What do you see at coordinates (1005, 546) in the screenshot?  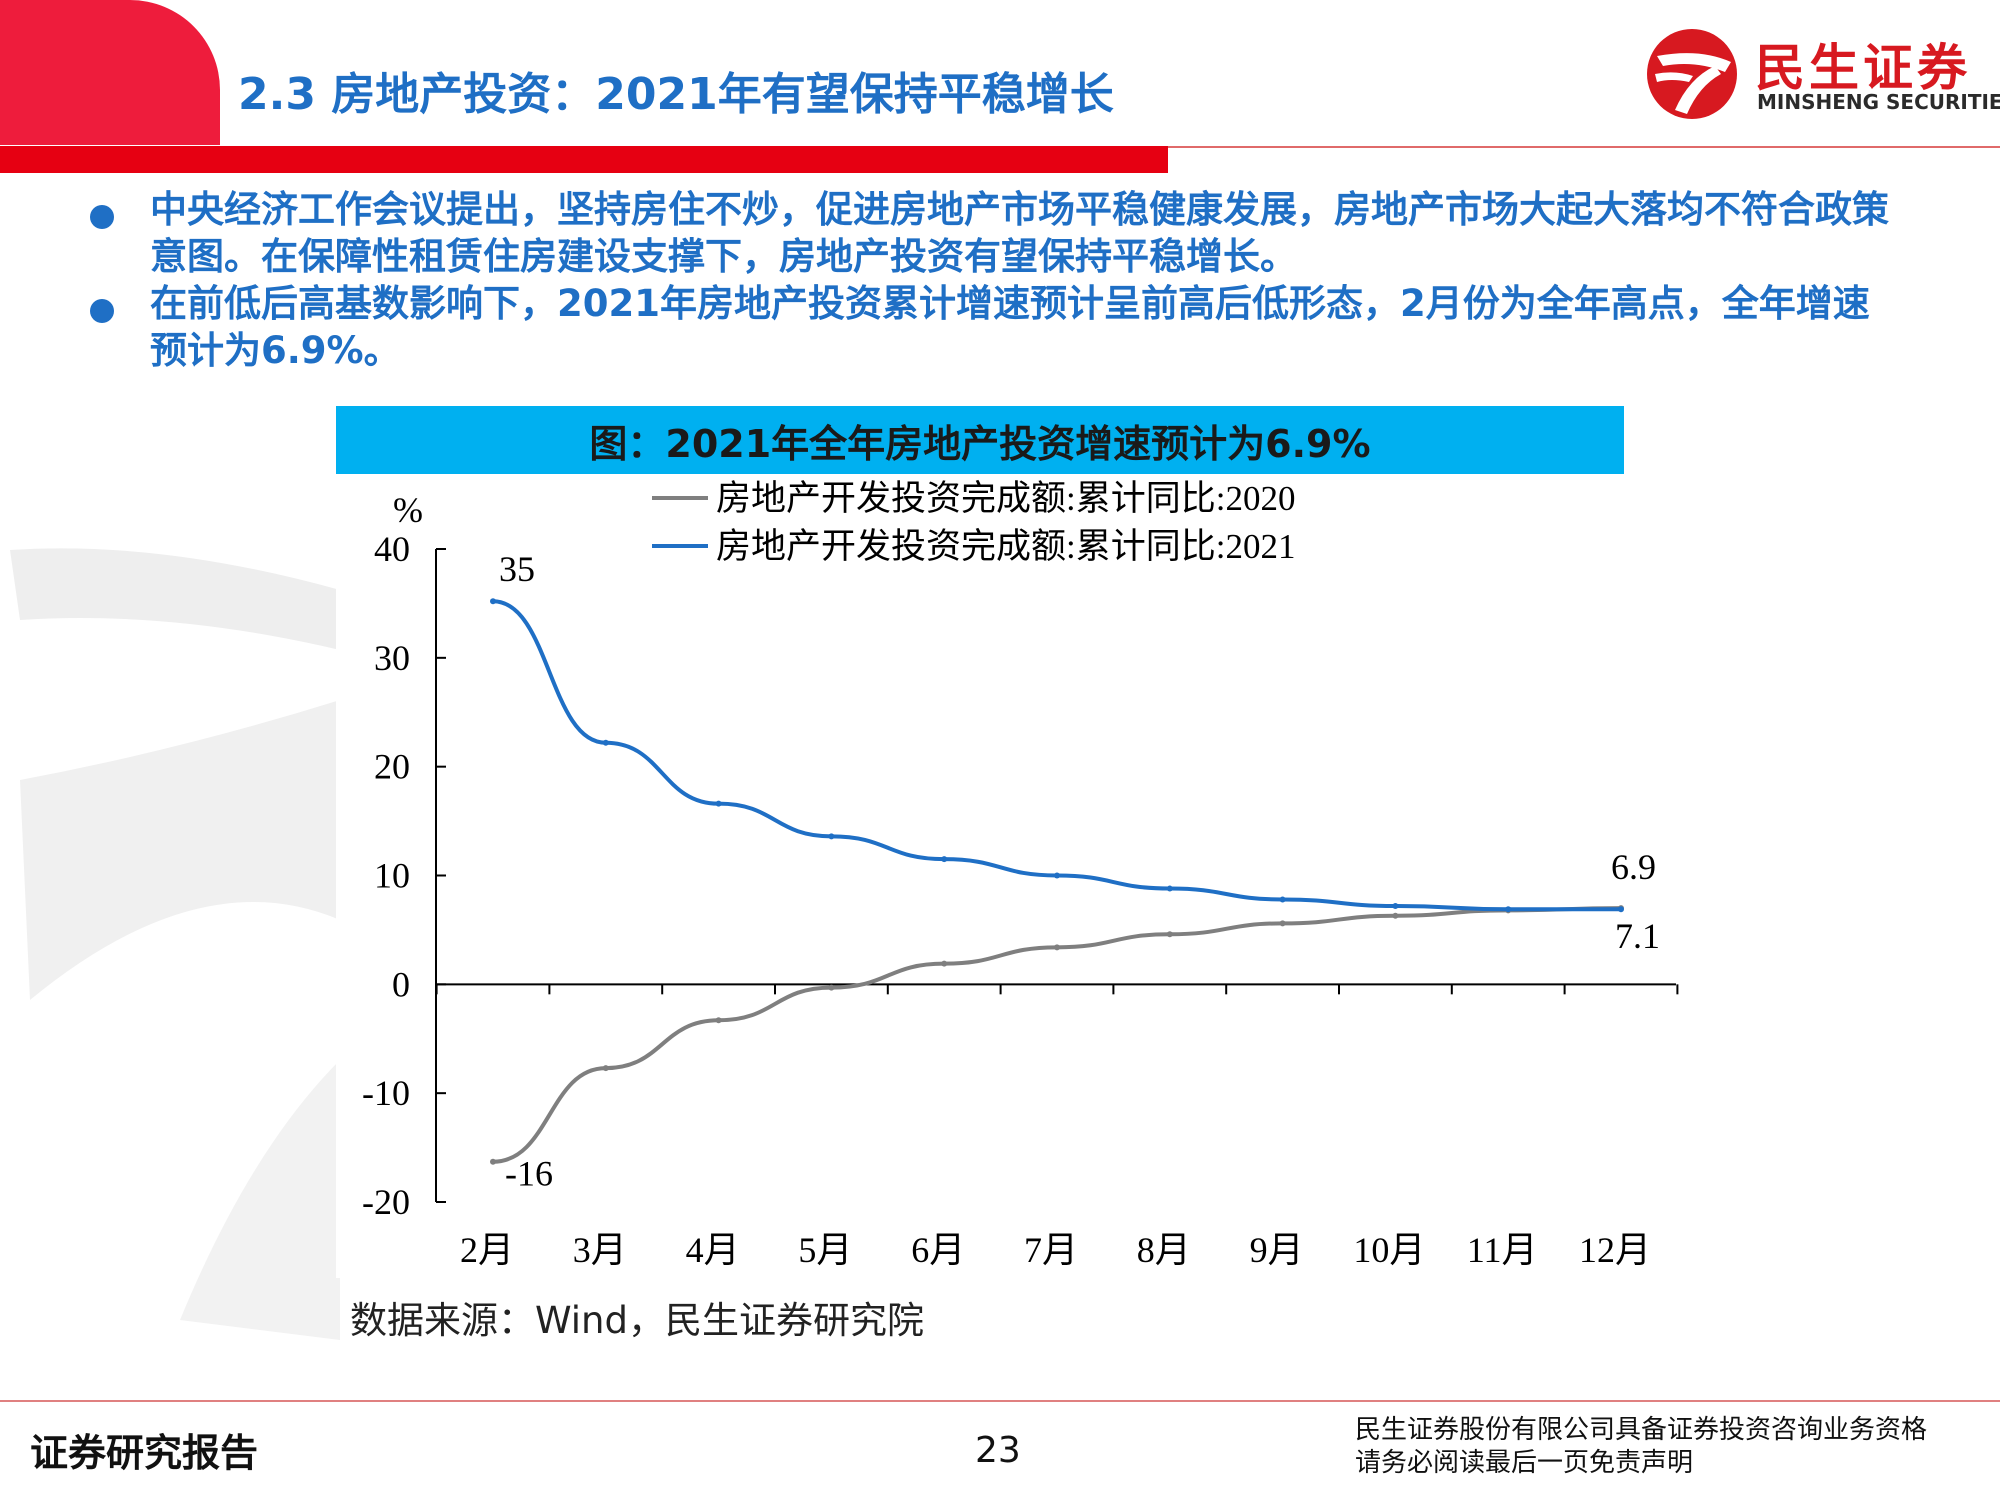 I see `legend-label: 房地产开发投资完成额:累计同比:2021` at bounding box center [1005, 546].